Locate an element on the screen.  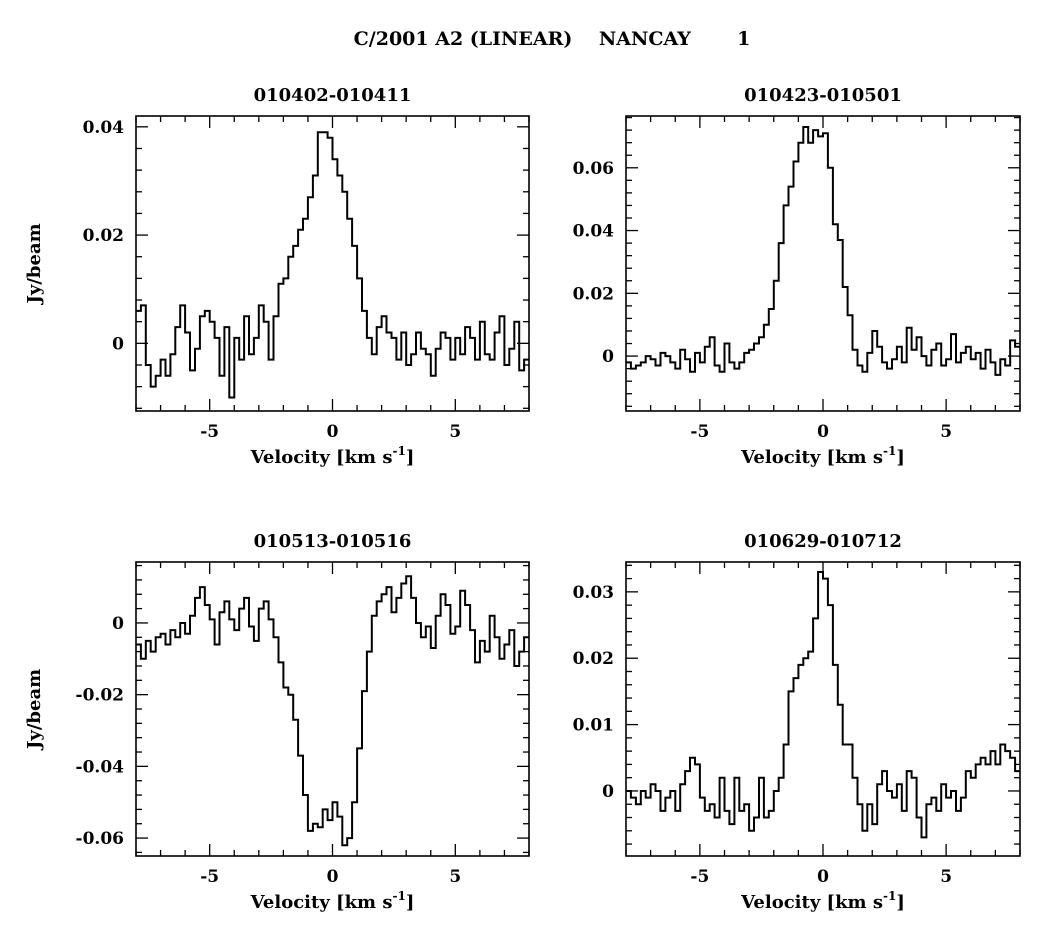
y-tick-label: 0.06 is located at coordinates (593, 169).